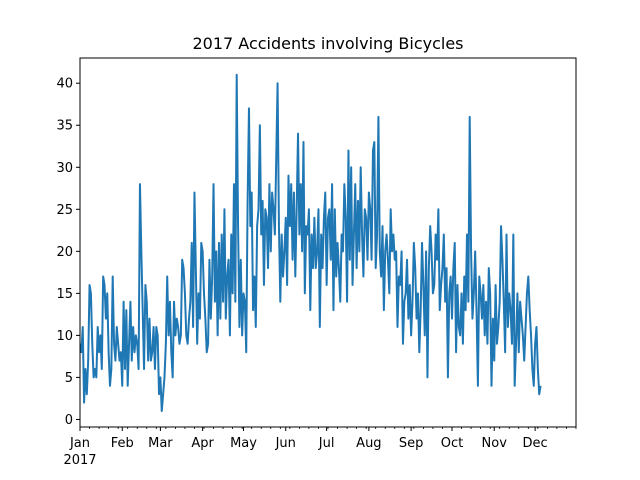 This screenshot has width=640, height=480. What do you see at coordinates (535, 443) in the screenshot?
I see `x-tick-label: Dec` at bounding box center [535, 443].